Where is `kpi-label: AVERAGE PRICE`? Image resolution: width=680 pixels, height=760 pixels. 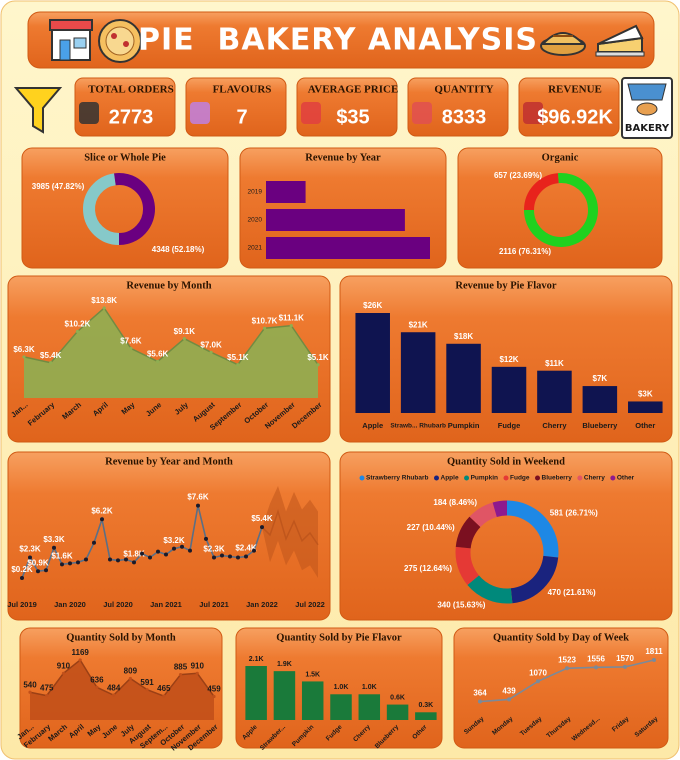 kpi-label: AVERAGE PRICE is located at coordinates (353, 90).